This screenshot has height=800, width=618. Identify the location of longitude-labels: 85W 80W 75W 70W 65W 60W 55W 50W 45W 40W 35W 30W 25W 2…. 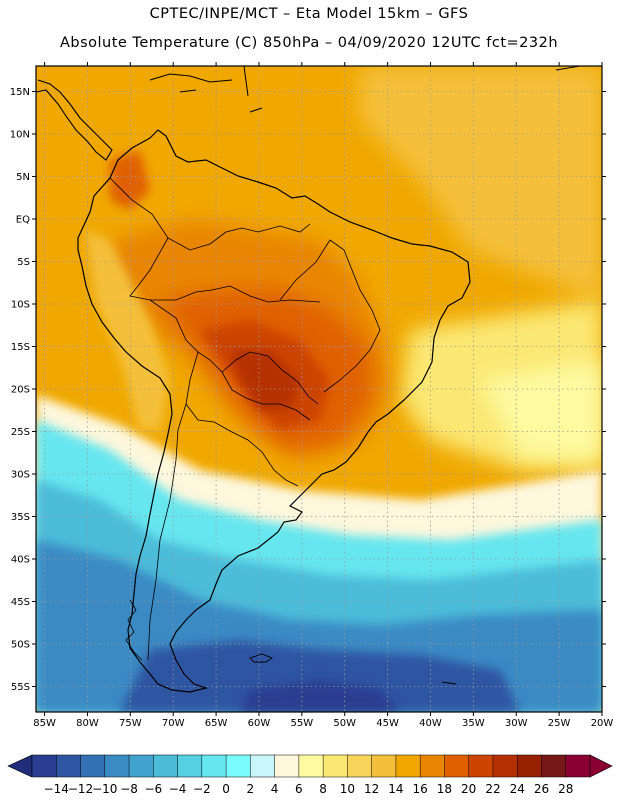
(323, 723).